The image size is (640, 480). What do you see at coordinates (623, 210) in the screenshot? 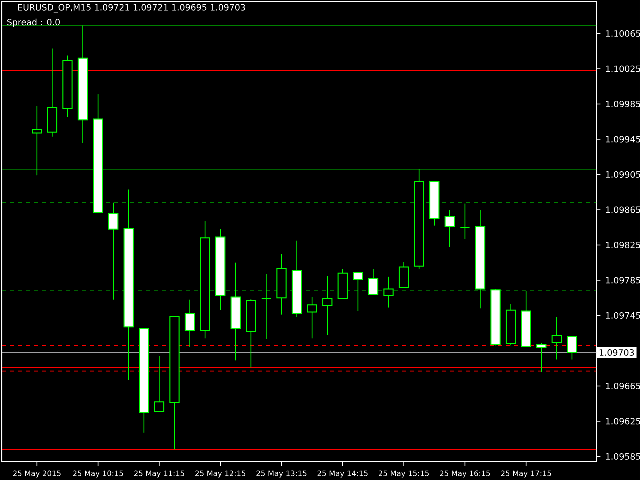
I see `y-tick-label: 1.09865` at bounding box center [623, 210].